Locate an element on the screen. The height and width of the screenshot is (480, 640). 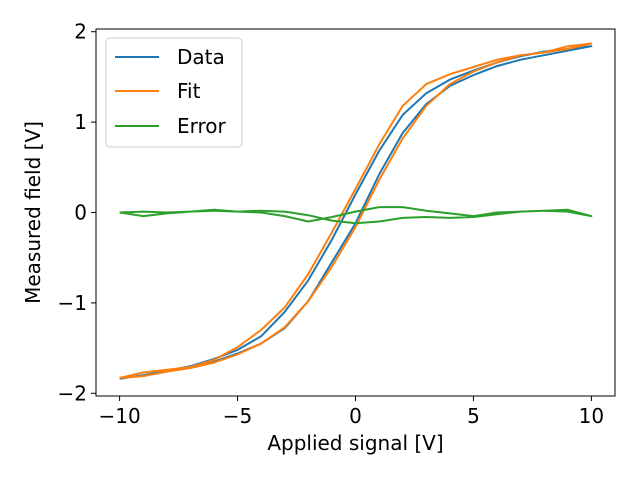
y-tick-label: 2 is located at coordinates (80, 32).